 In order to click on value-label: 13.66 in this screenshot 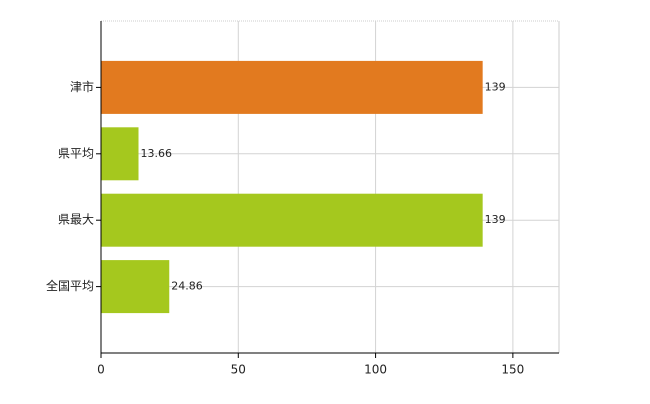, I will do `click(157, 153)`.